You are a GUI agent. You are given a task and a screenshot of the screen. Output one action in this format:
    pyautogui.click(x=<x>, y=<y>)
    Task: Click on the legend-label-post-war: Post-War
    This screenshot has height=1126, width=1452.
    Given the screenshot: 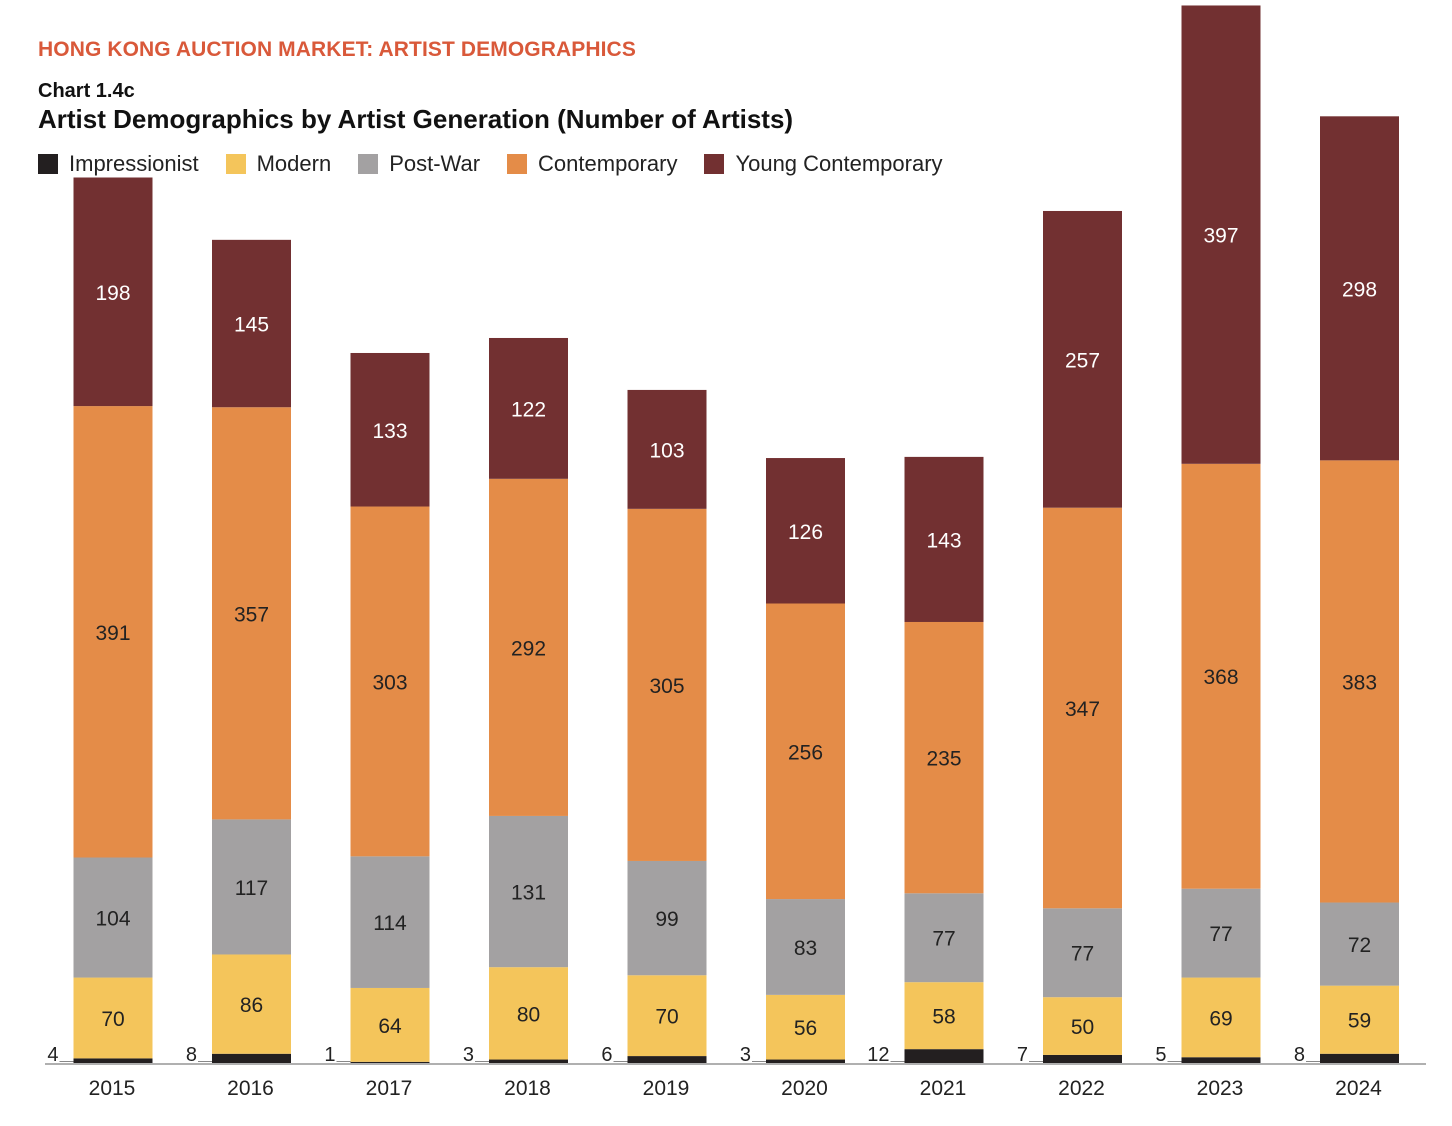 What is the action you would take?
    pyautogui.click(x=435, y=163)
    